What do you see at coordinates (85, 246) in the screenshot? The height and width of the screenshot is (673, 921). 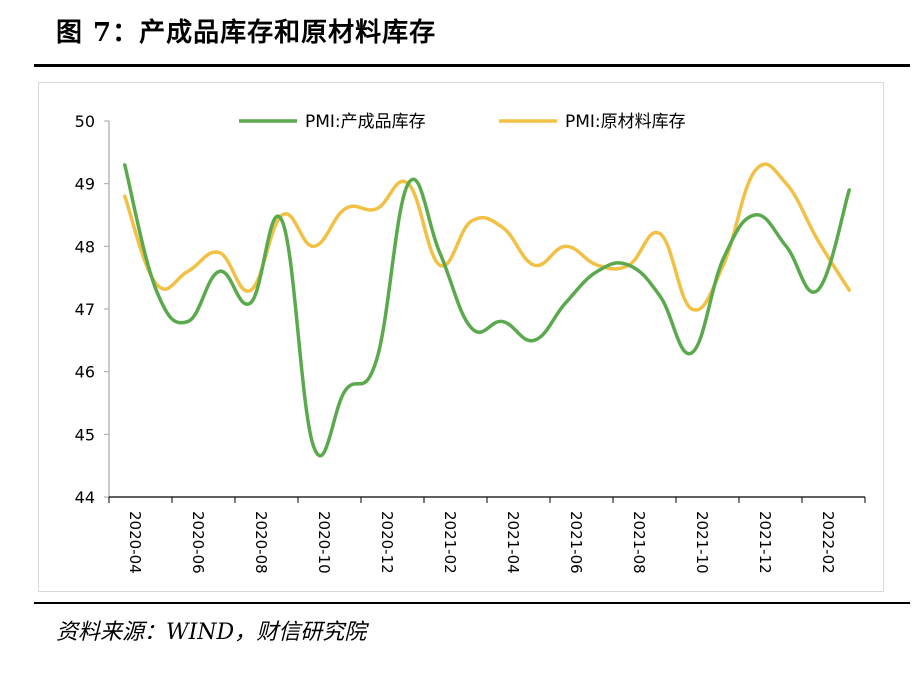 I see `y-tick-label: 48` at bounding box center [85, 246].